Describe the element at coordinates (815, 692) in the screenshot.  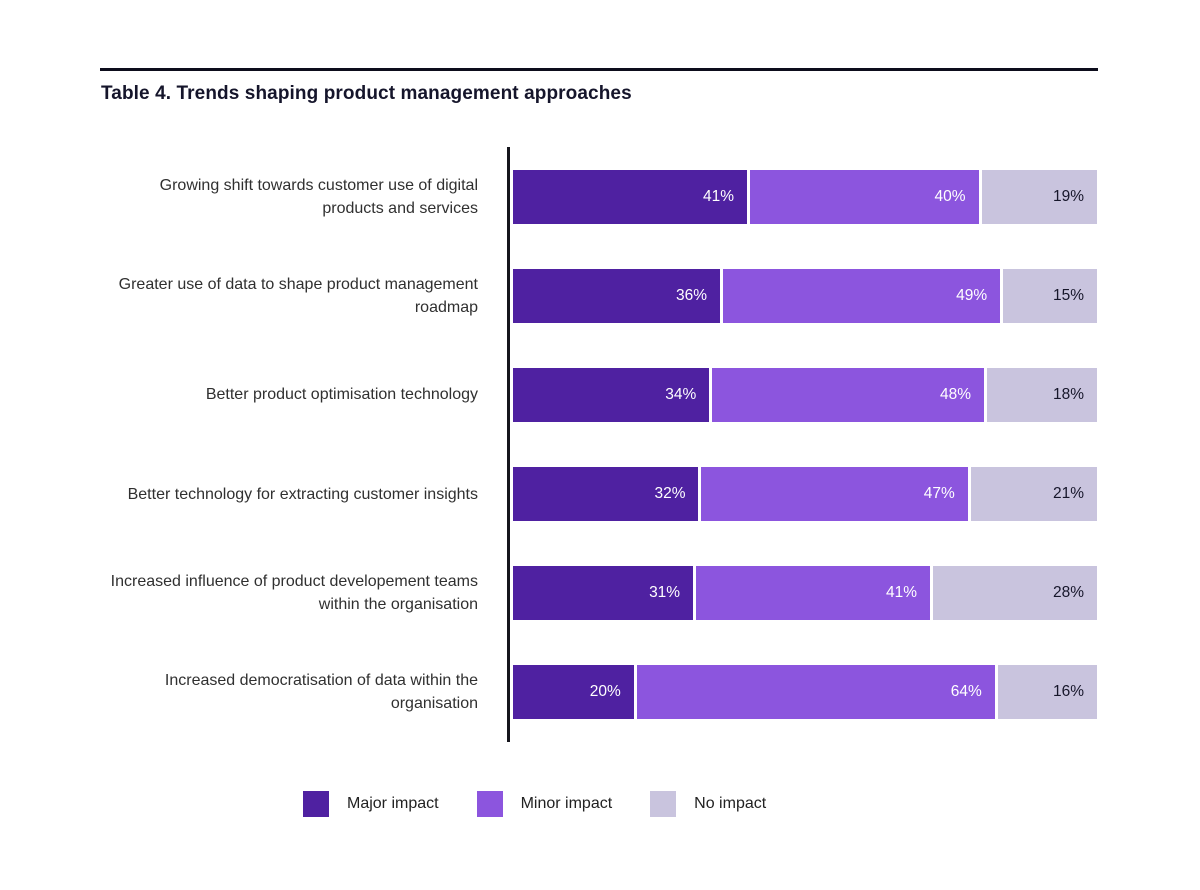
I see `bar-segment-minor-impact: 64%` at that location.